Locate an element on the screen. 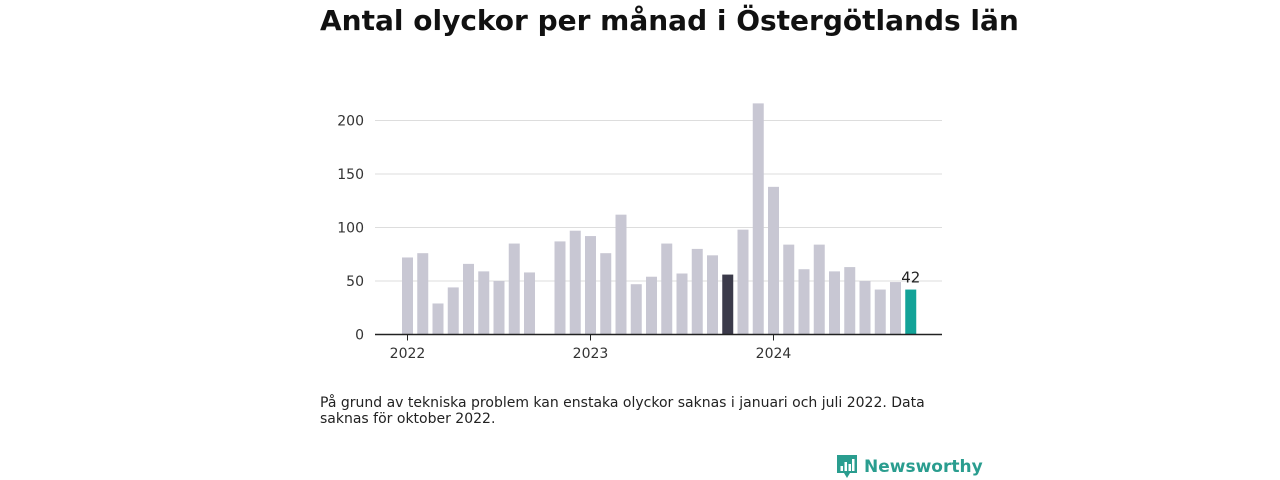 This screenshot has width=1280, height=480. y-tick-label: 150 is located at coordinates (350, 175).